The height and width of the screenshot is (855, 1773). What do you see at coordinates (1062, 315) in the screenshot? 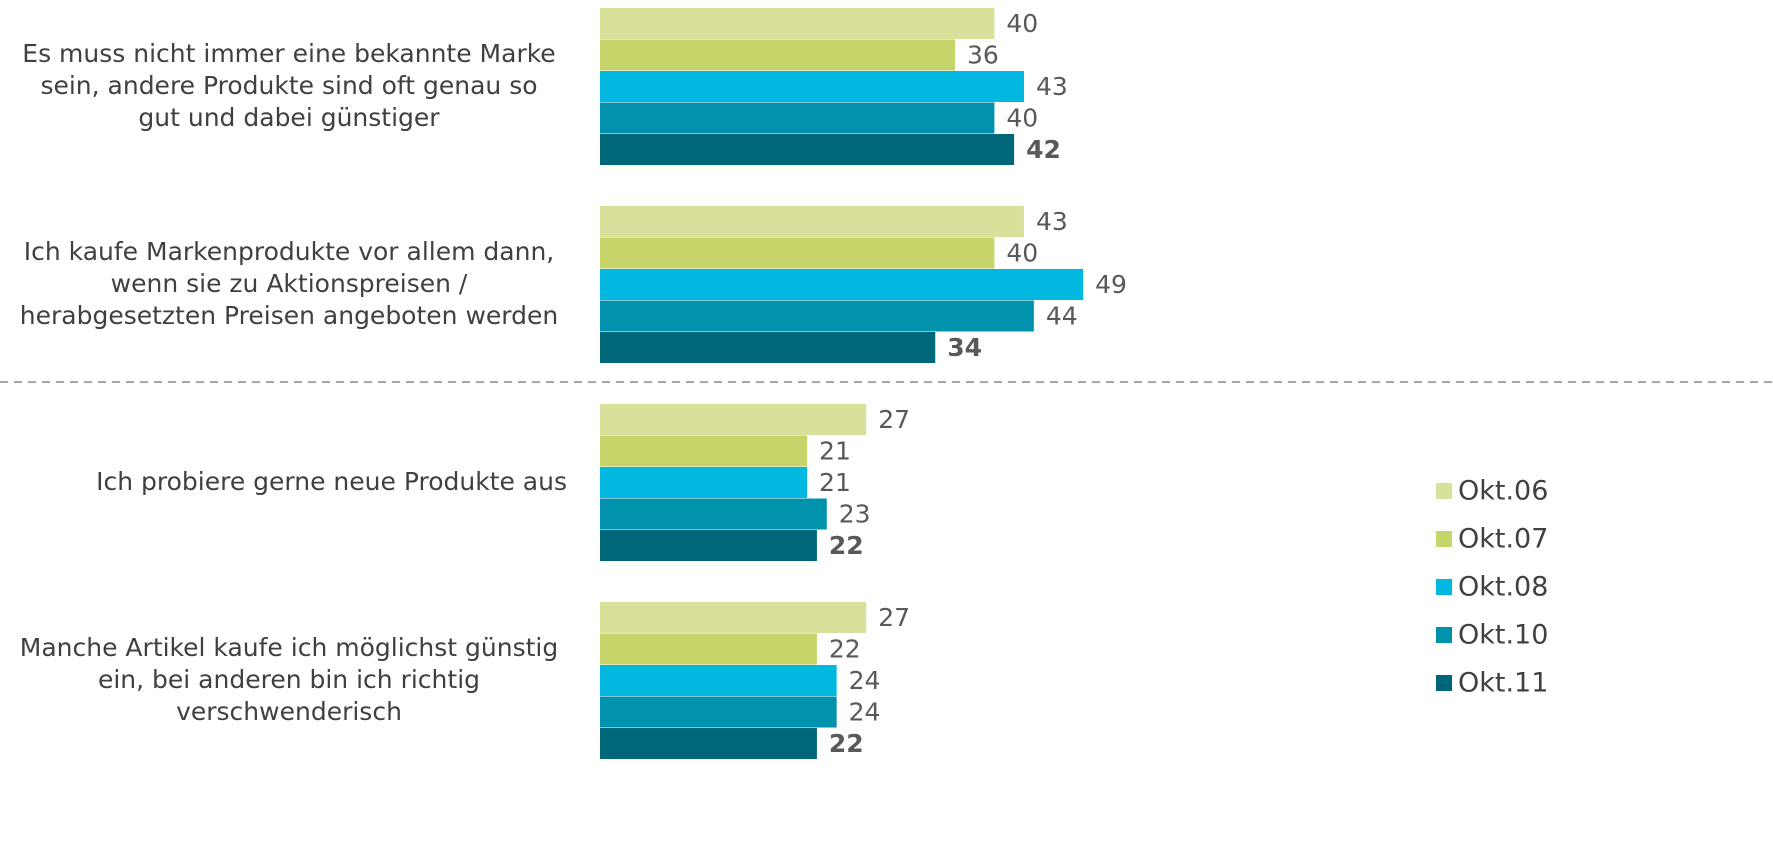
I see `value-label: 44` at bounding box center [1062, 315].